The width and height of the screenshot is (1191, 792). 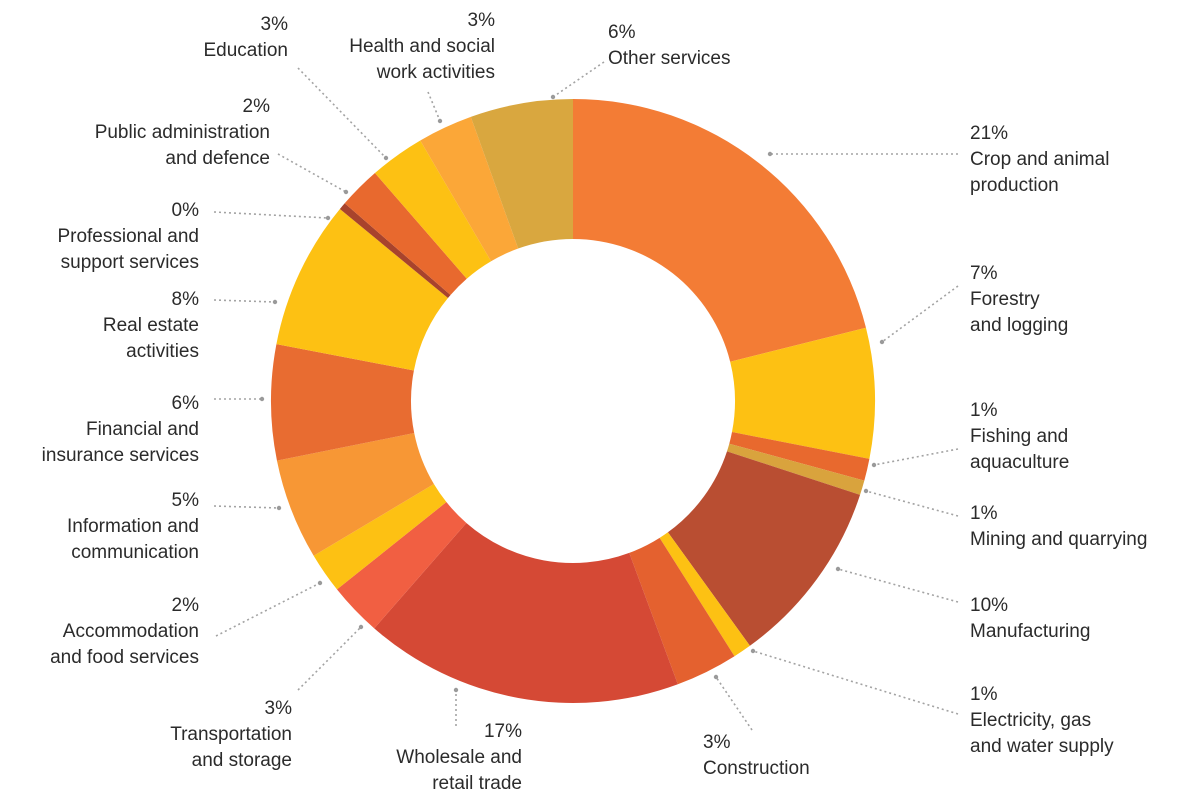 What do you see at coordinates (719, 230) in the screenshot?
I see `slice-crop-and-animal-production` at bounding box center [719, 230].